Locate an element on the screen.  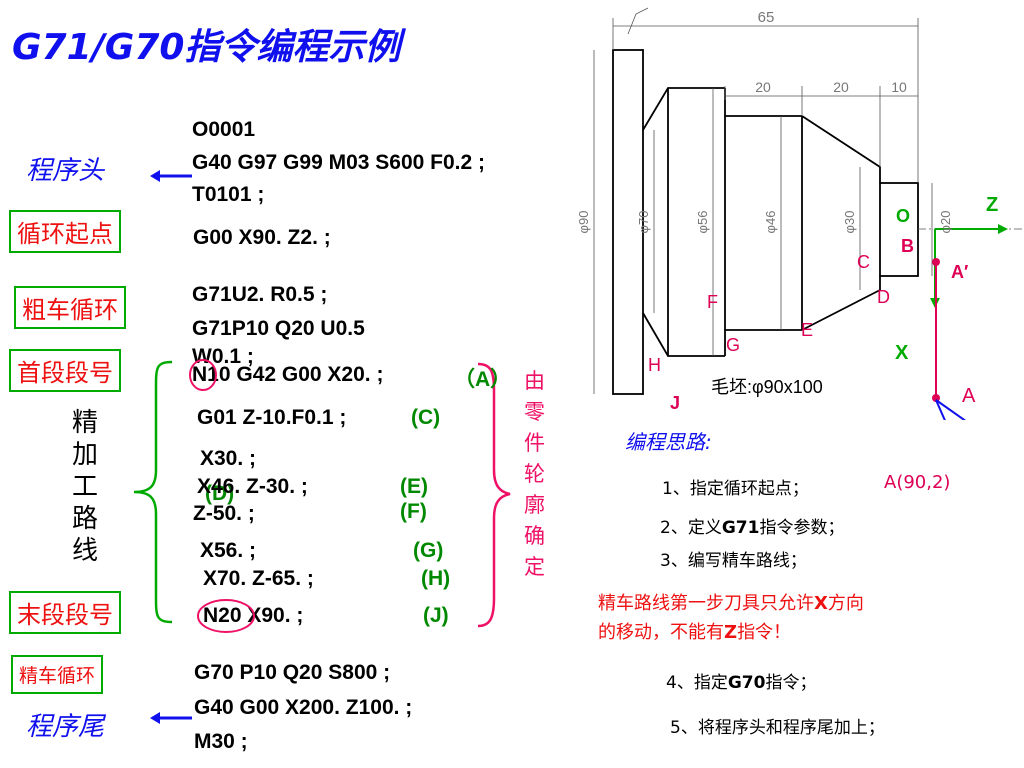
program-tail-arrow is located at coordinates (171, 718).